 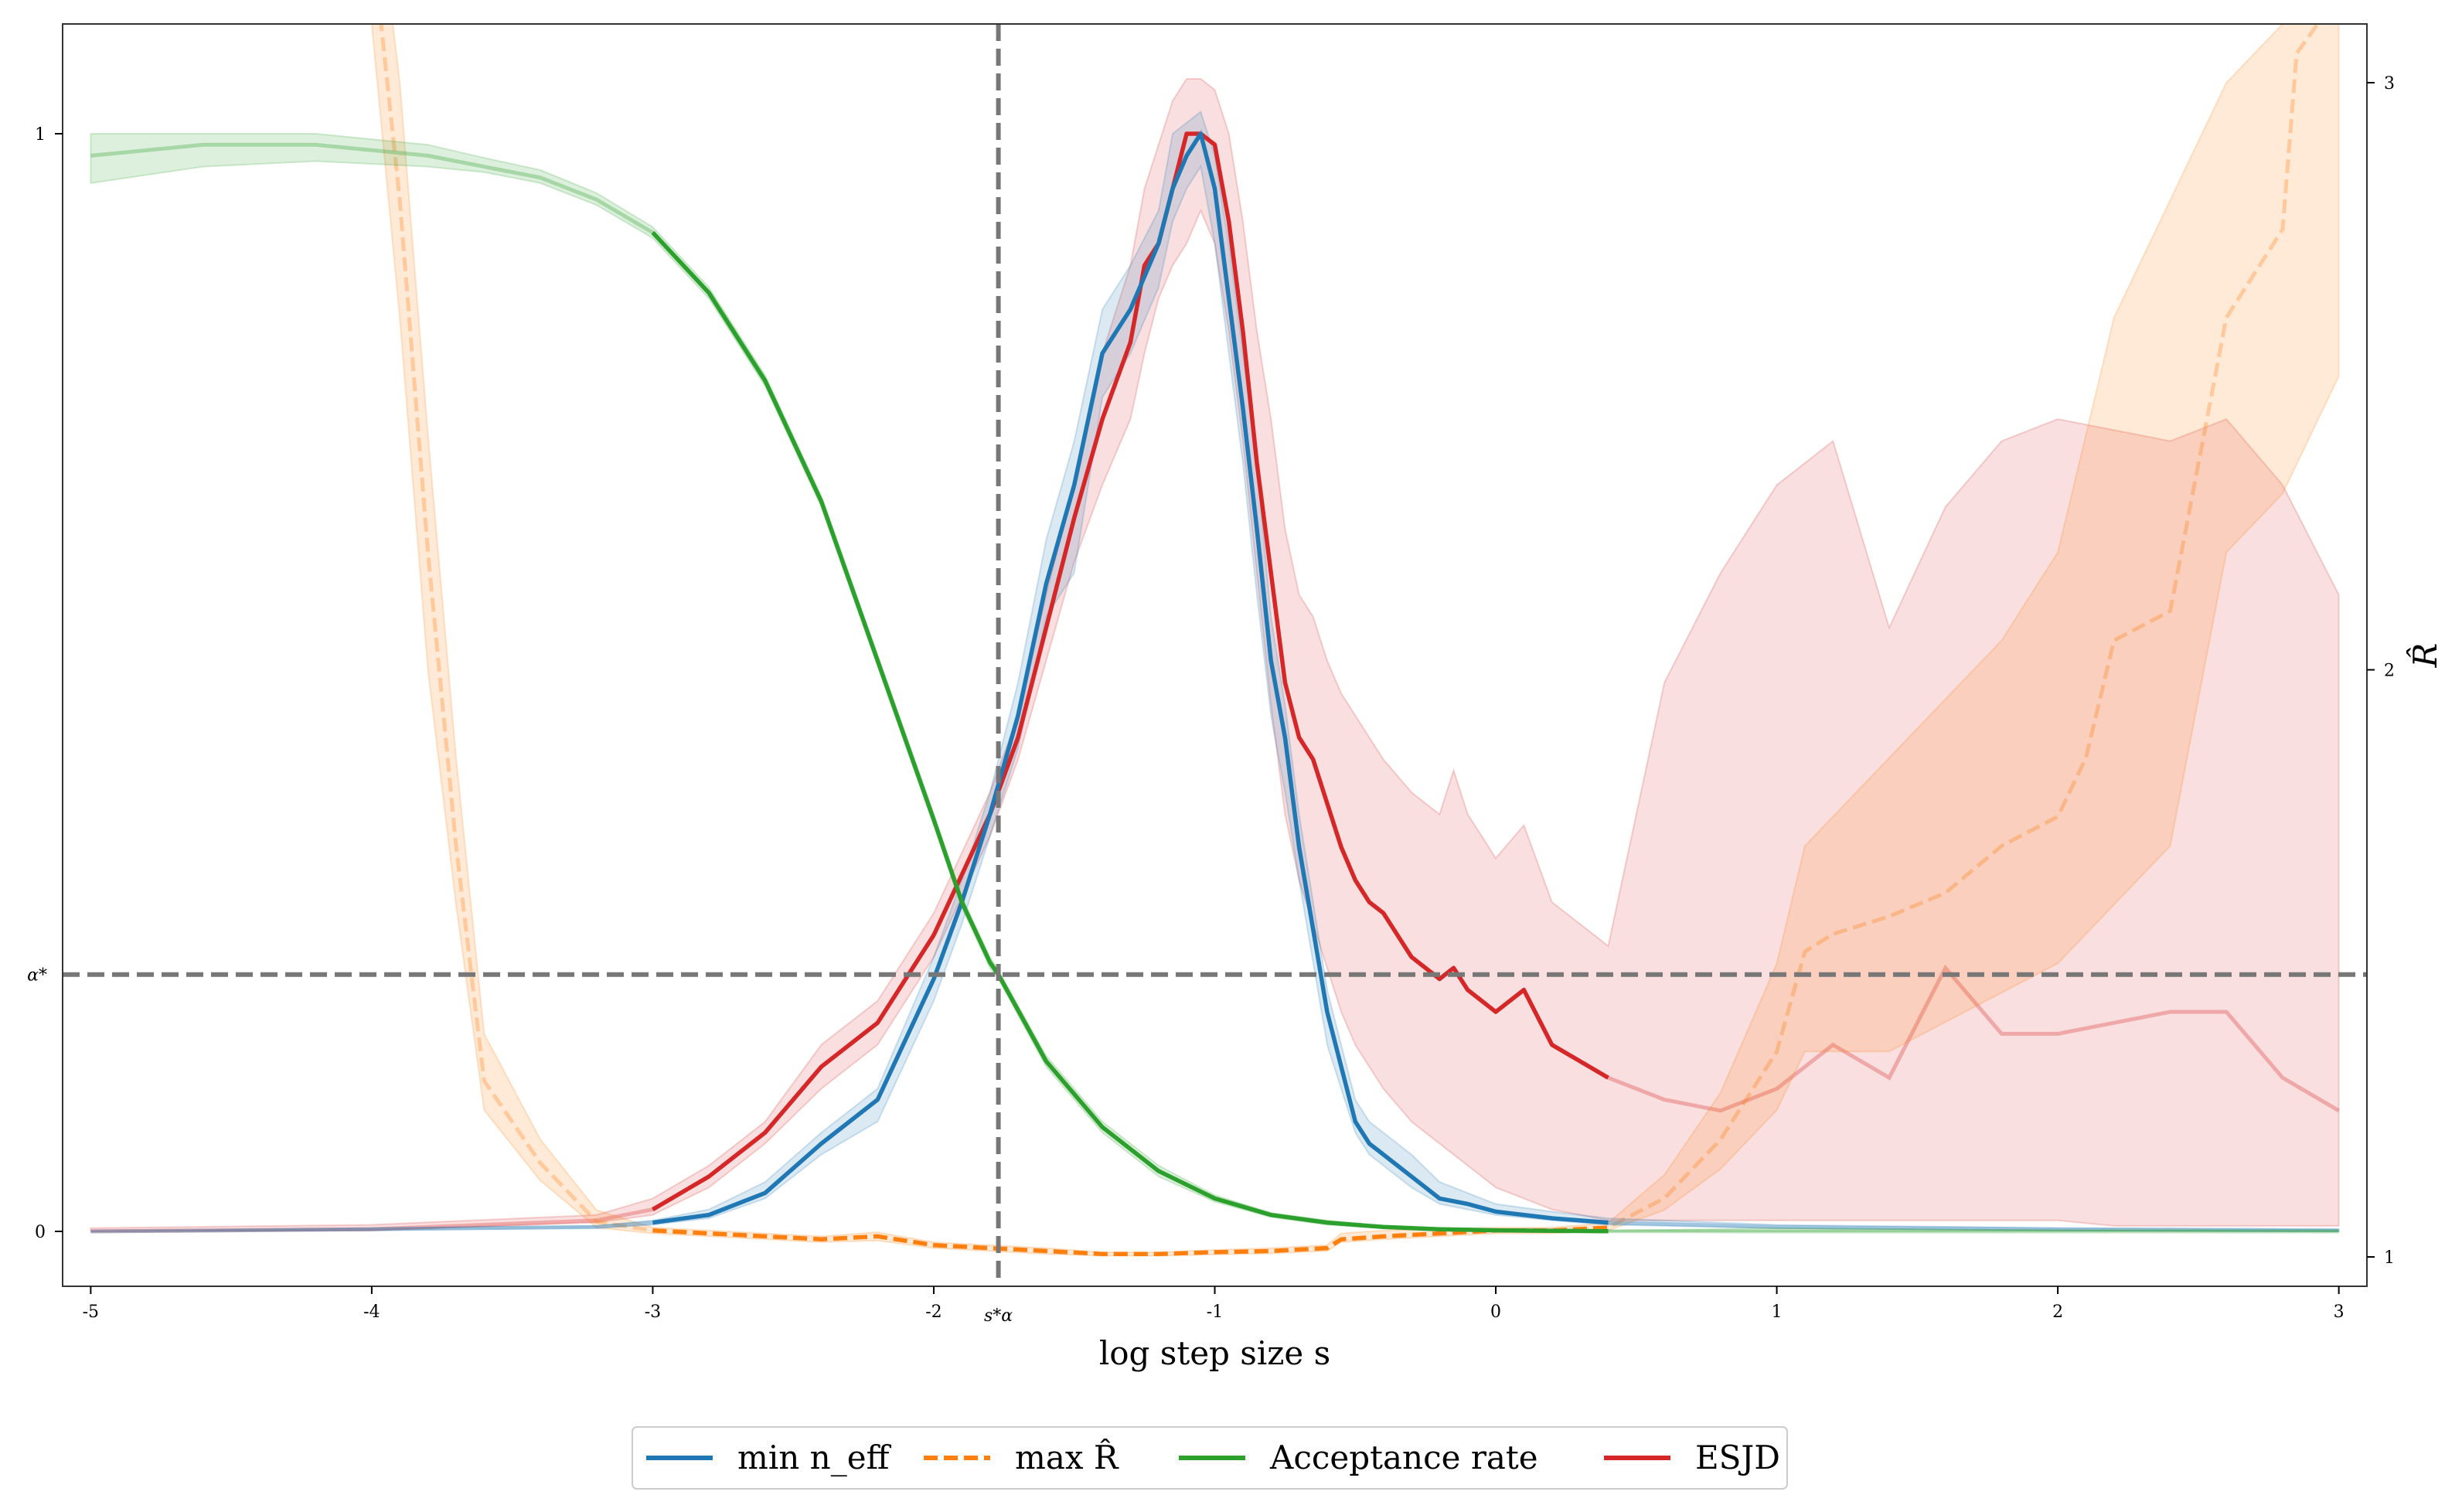 What do you see at coordinates (372, 1312) in the screenshot?
I see `x-tick-label: -4` at bounding box center [372, 1312].